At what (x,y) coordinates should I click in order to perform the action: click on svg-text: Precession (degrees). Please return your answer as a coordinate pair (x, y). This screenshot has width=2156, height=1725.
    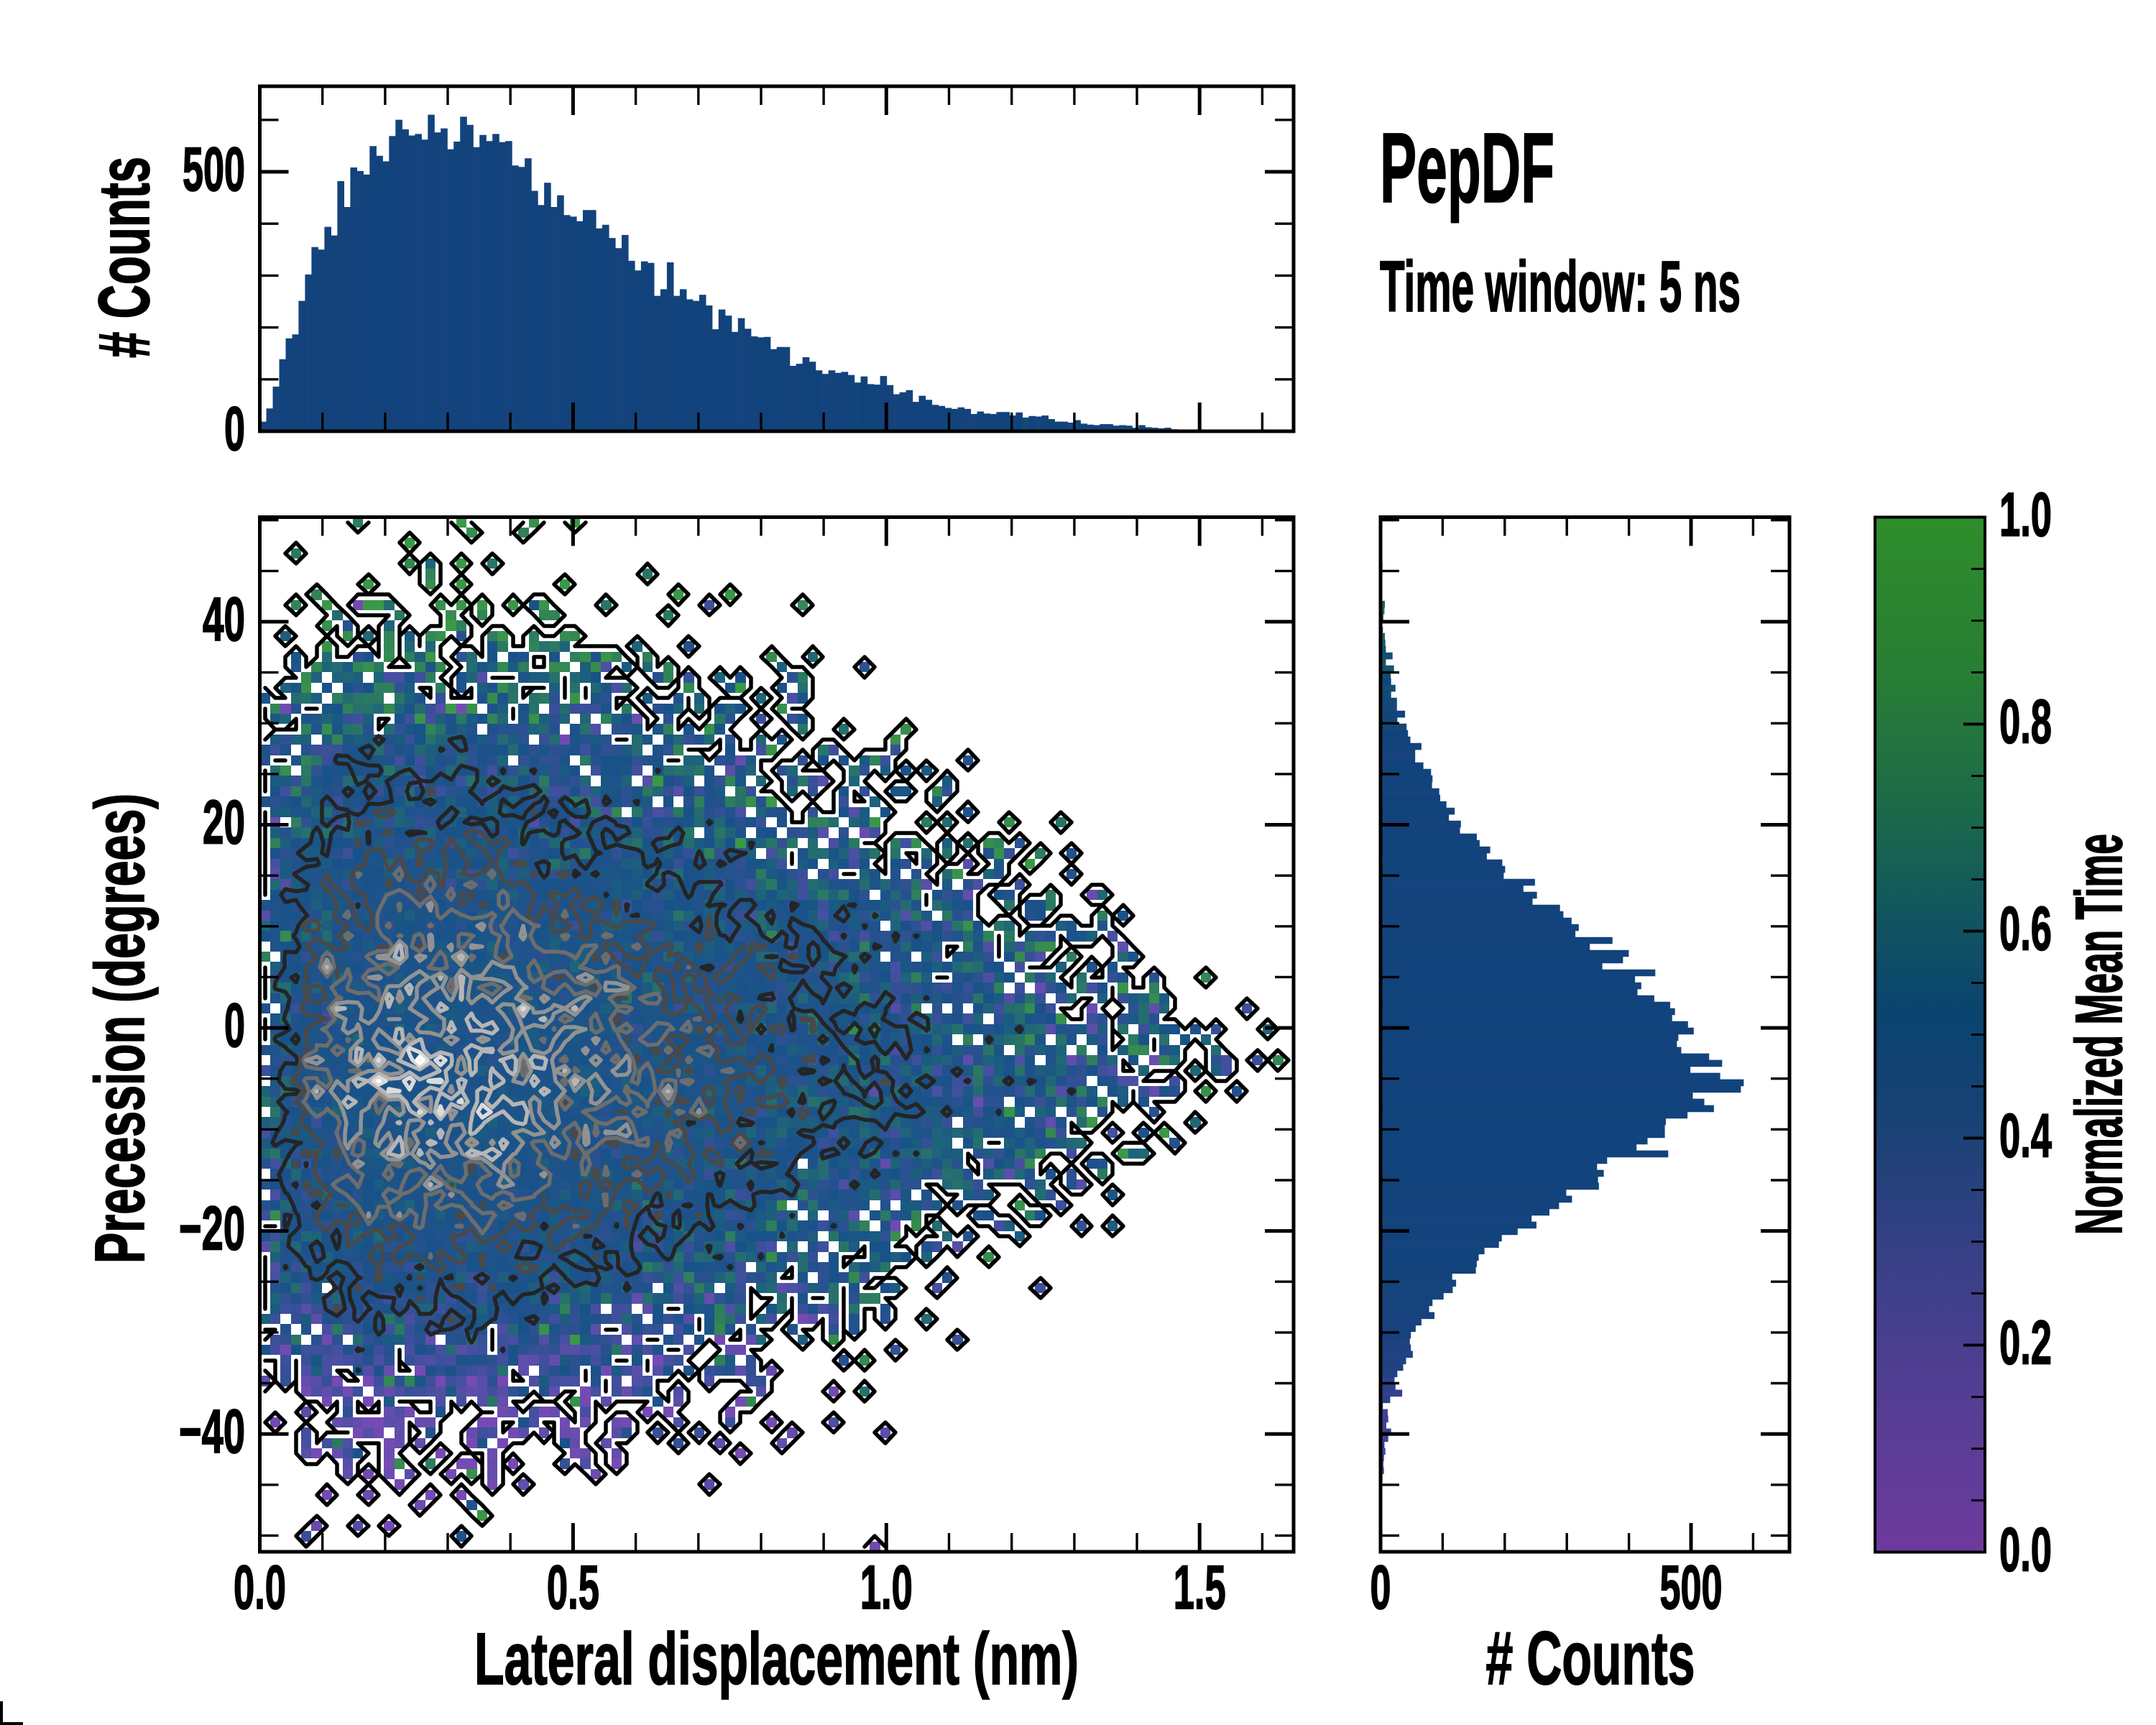
    Looking at the image, I should click on (120, 1029).